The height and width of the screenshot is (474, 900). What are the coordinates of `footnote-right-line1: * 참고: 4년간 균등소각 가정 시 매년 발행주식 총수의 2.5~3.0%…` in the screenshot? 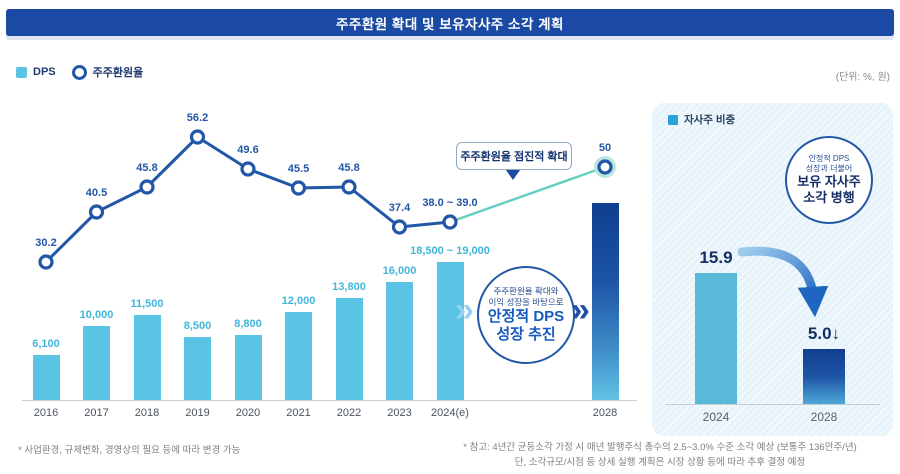 It's located at (660, 447).